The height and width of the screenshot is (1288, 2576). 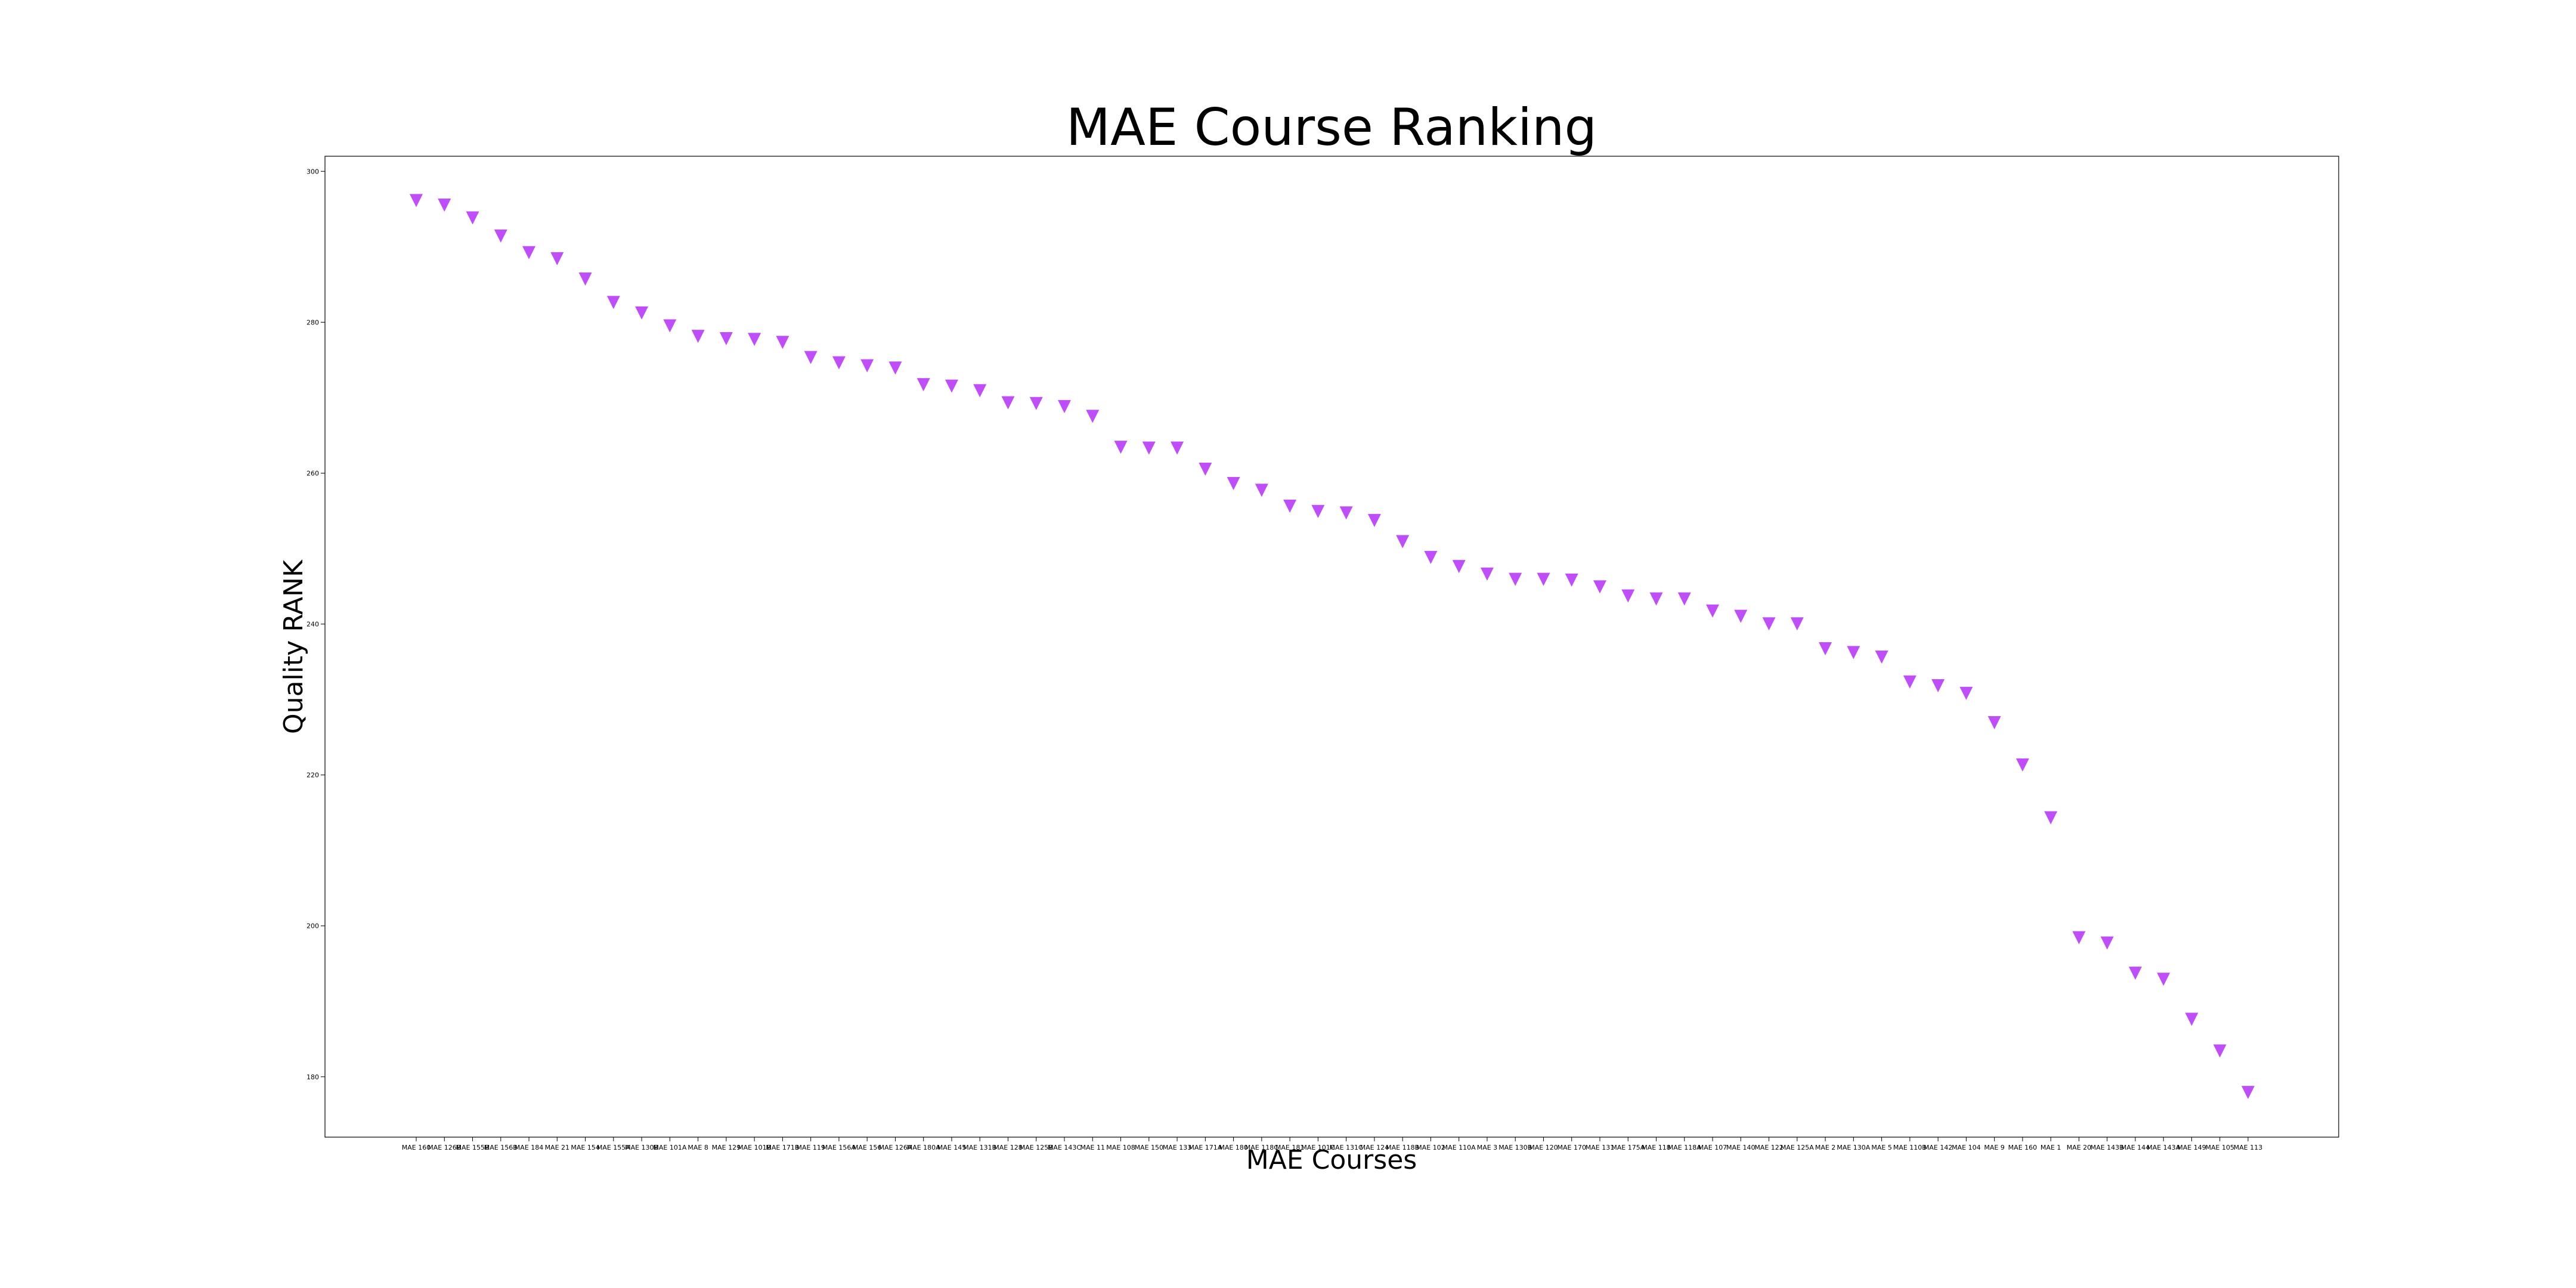 What do you see at coordinates (2135, 1147) in the screenshot?
I see `x-tick-label: MAE 144` at bounding box center [2135, 1147].